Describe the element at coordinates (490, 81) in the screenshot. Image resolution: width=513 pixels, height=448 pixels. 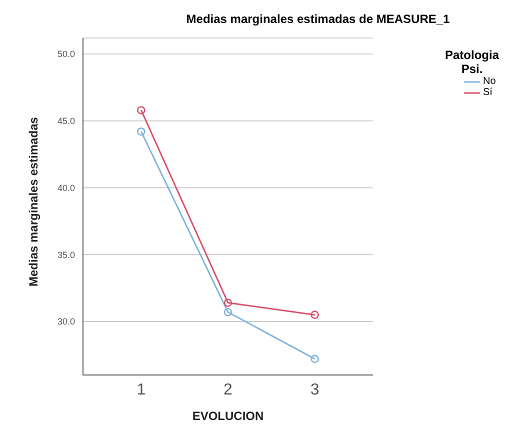
I see `legend-label: No` at that location.